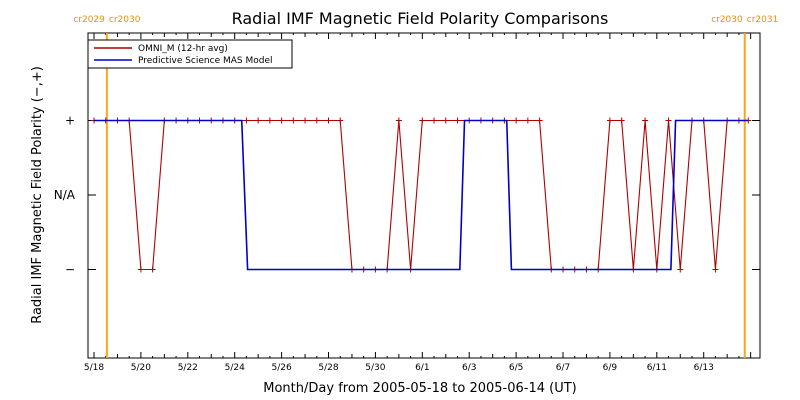 This screenshot has width=800, height=400. What do you see at coordinates (235, 368) in the screenshot?
I see `x-tick-label: 5/24` at bounding box center [235, 368].